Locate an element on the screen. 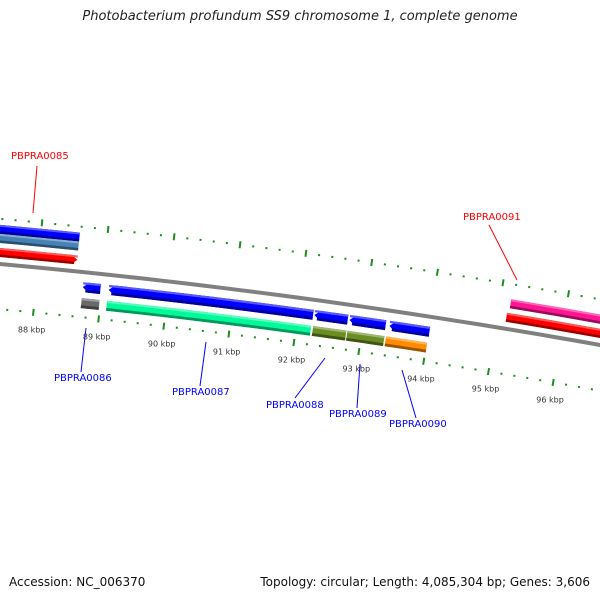  ruler-label: 94 kbp is located at coordinates (421, 379).